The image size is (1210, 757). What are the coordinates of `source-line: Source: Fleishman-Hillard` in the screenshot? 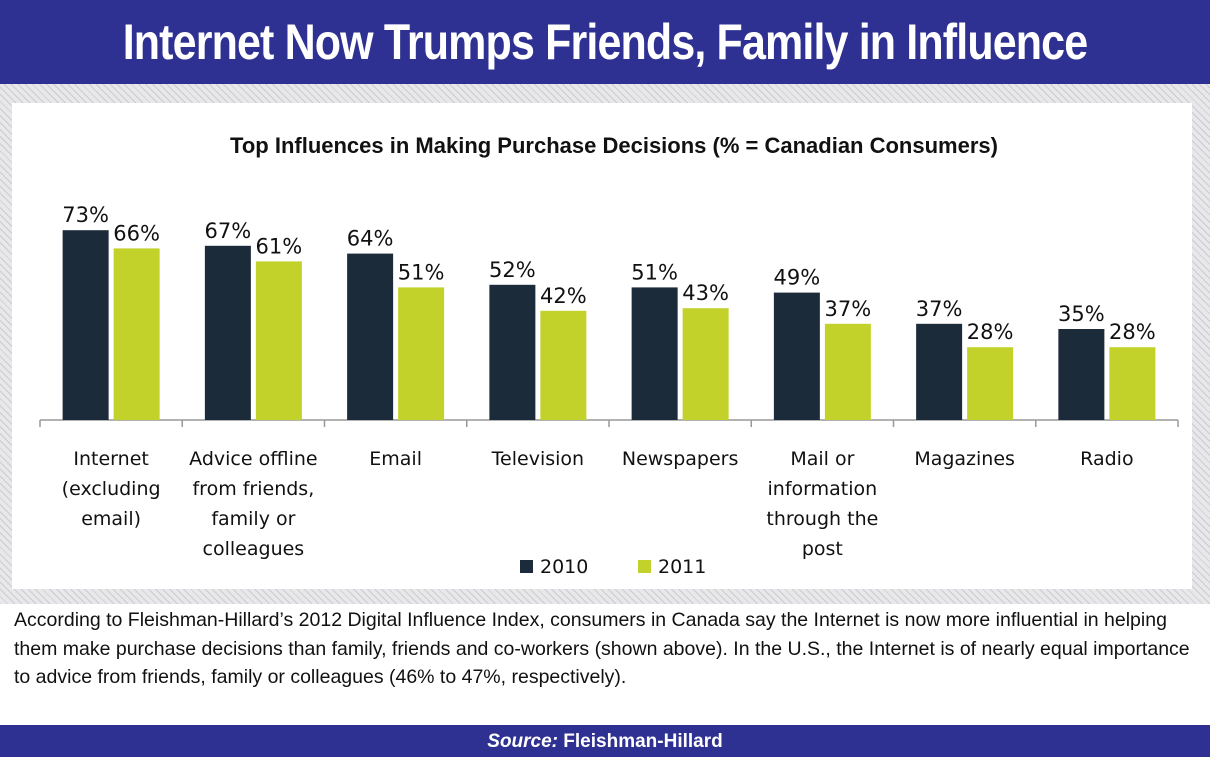 It's located at (605, 742).